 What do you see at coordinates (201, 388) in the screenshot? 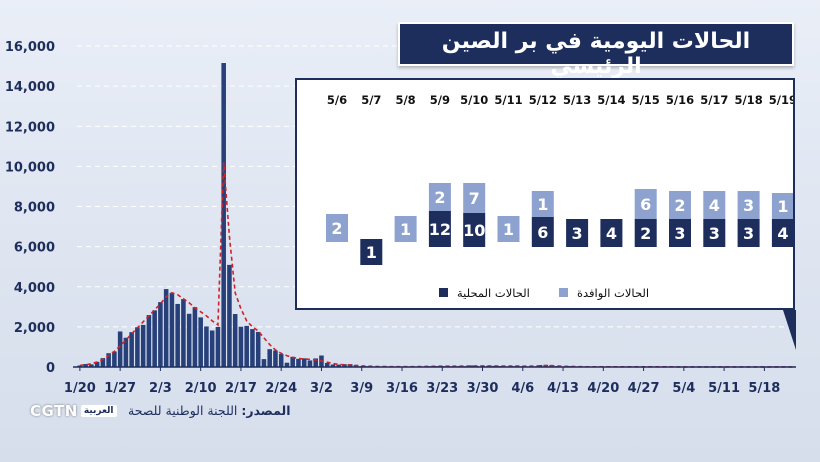
I see `x-tick-label: 2/10` at bounding box center [201, 388].